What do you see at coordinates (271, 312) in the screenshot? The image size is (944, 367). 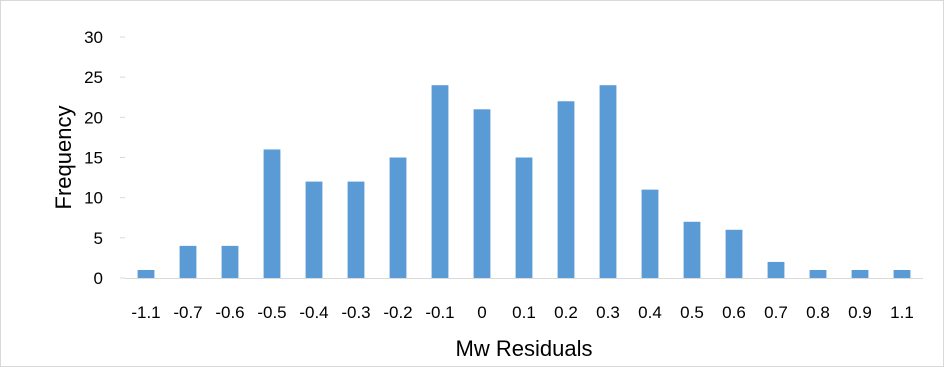 I see `x-tick-label: -0.5` at bounding box center [271, 312].